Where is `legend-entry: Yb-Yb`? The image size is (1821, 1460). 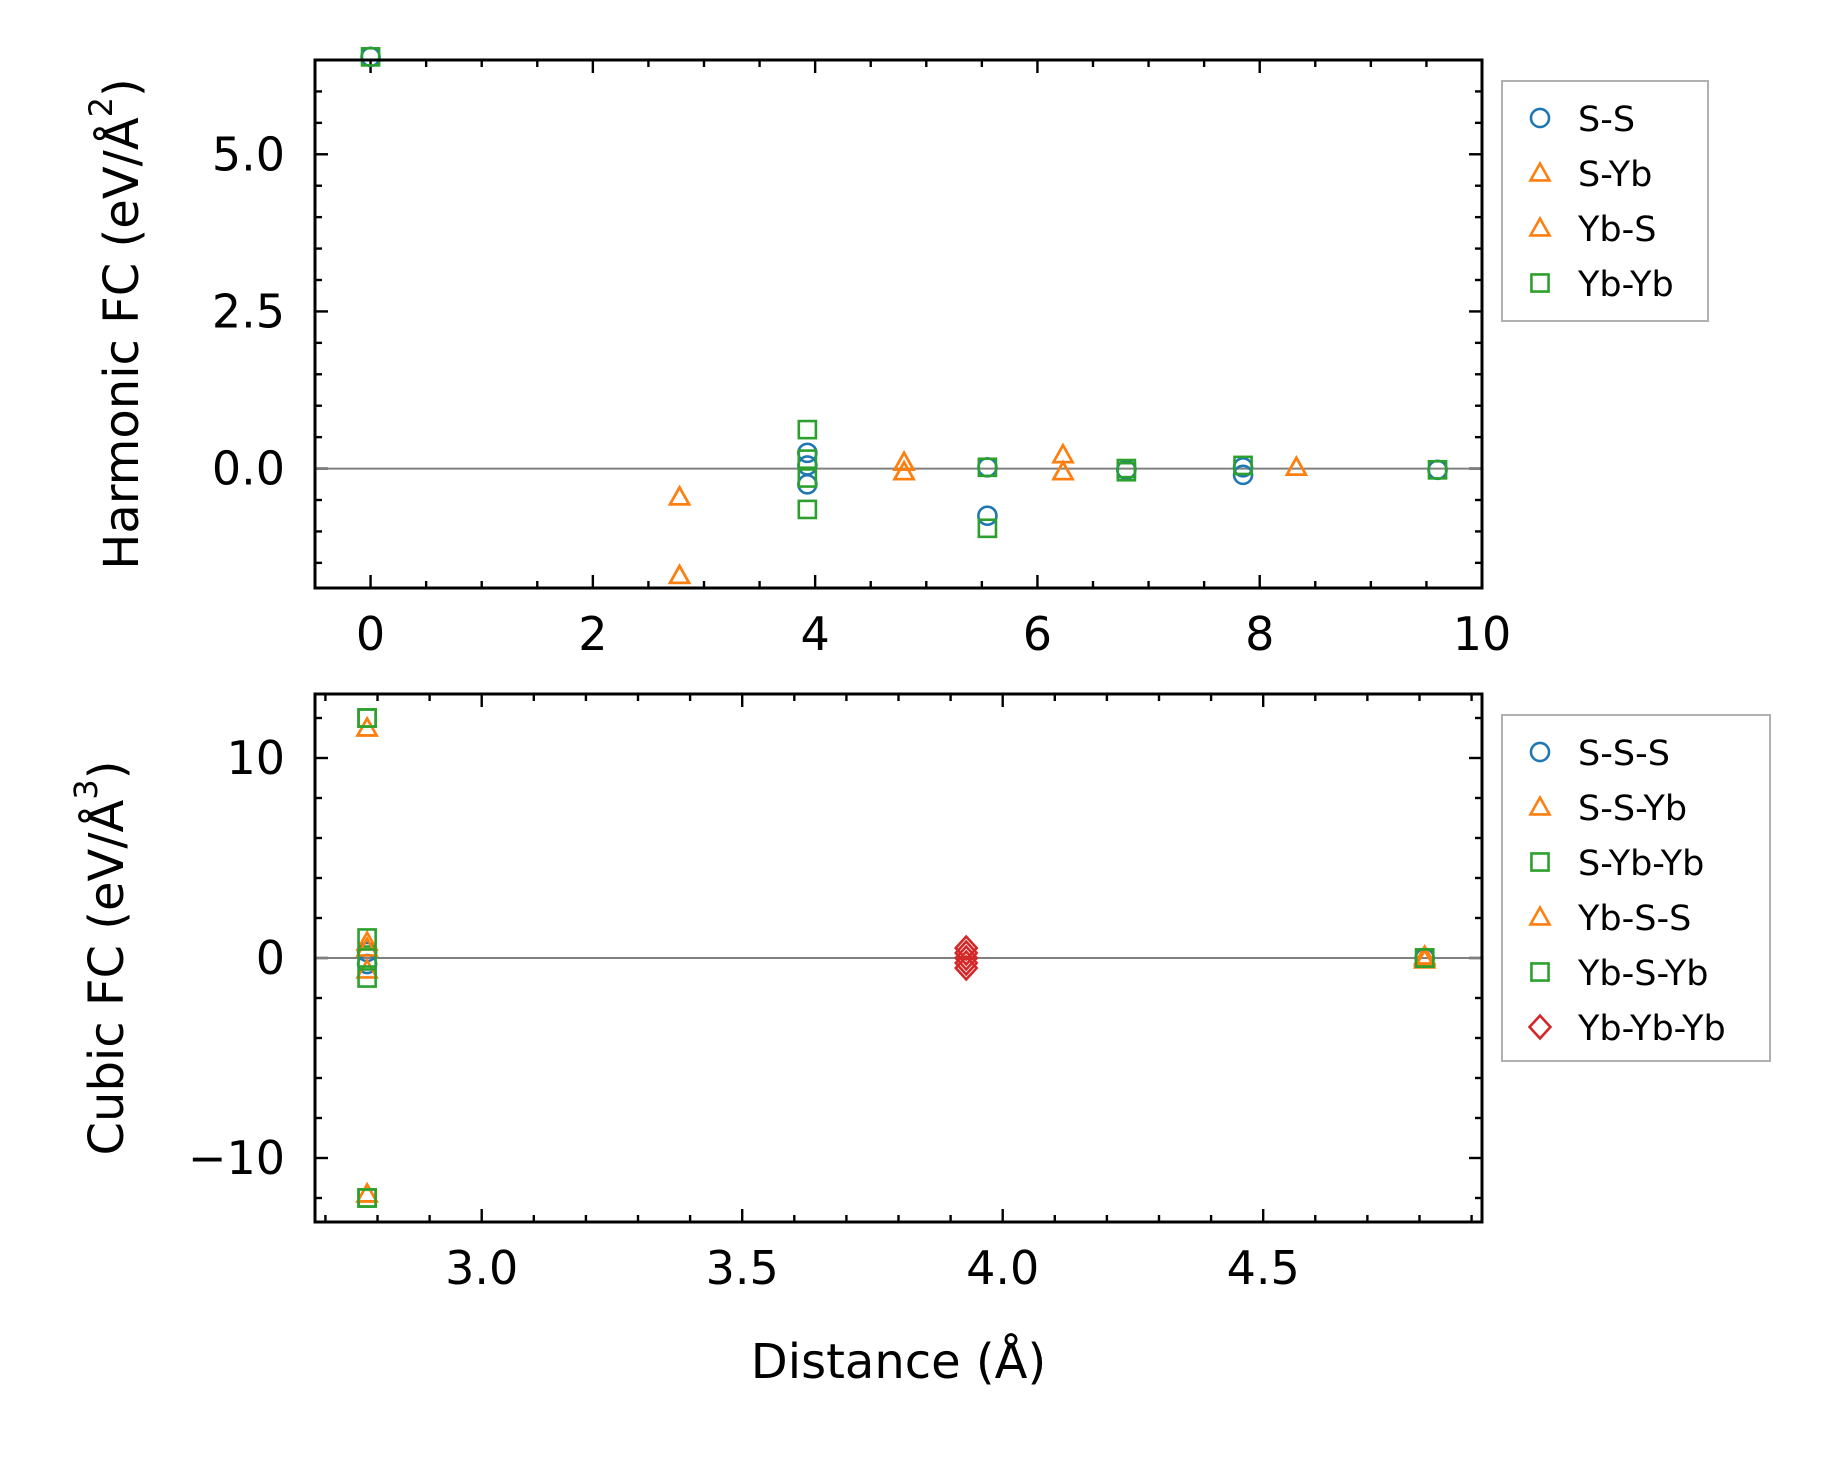
legend-entry: Yb-Yb is located at coordinates (1602, 285).